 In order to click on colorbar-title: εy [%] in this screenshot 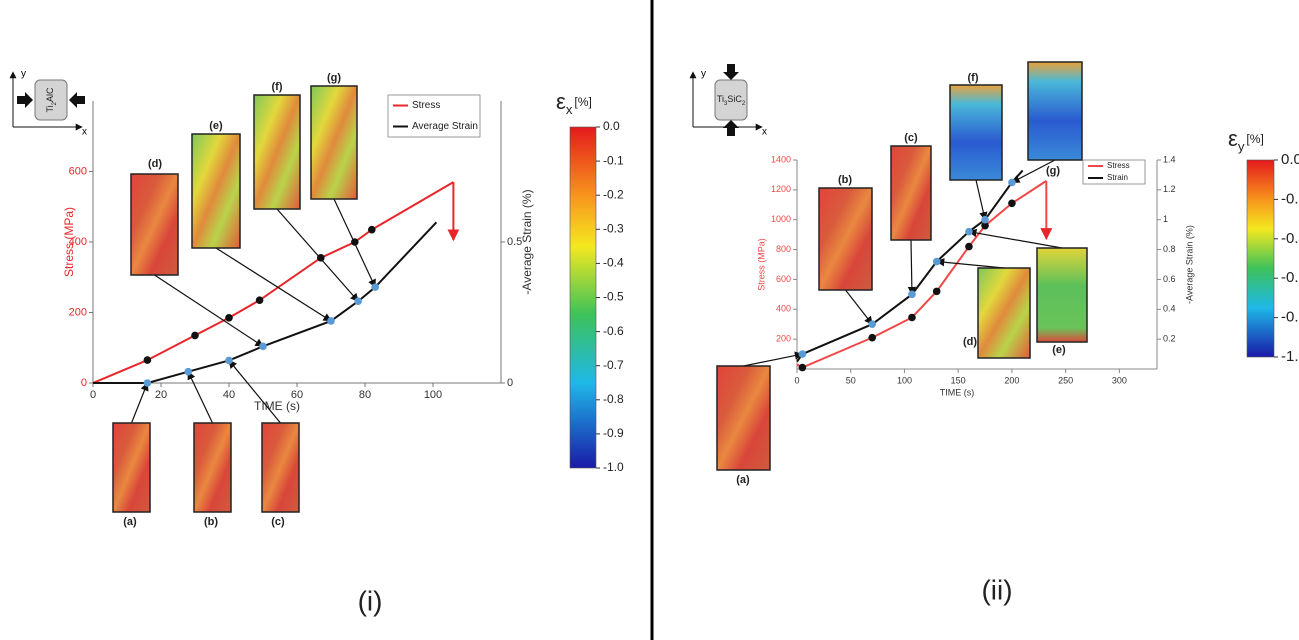, I will do `click(1246, 140)`.